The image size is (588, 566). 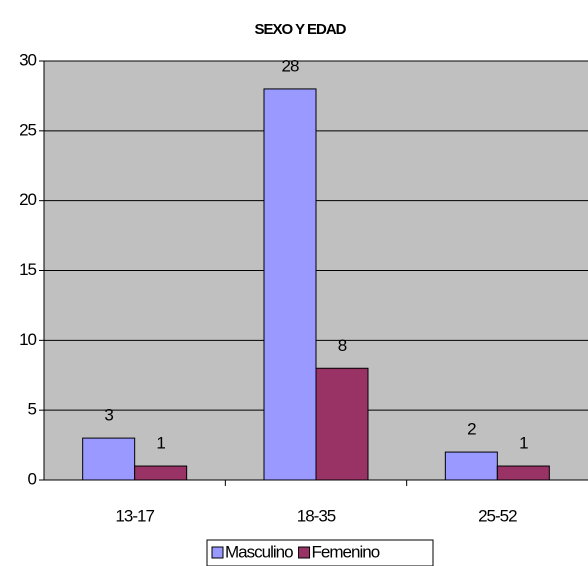 I want to click on x-tick-label: 25-52, so click(x=497, y=515).